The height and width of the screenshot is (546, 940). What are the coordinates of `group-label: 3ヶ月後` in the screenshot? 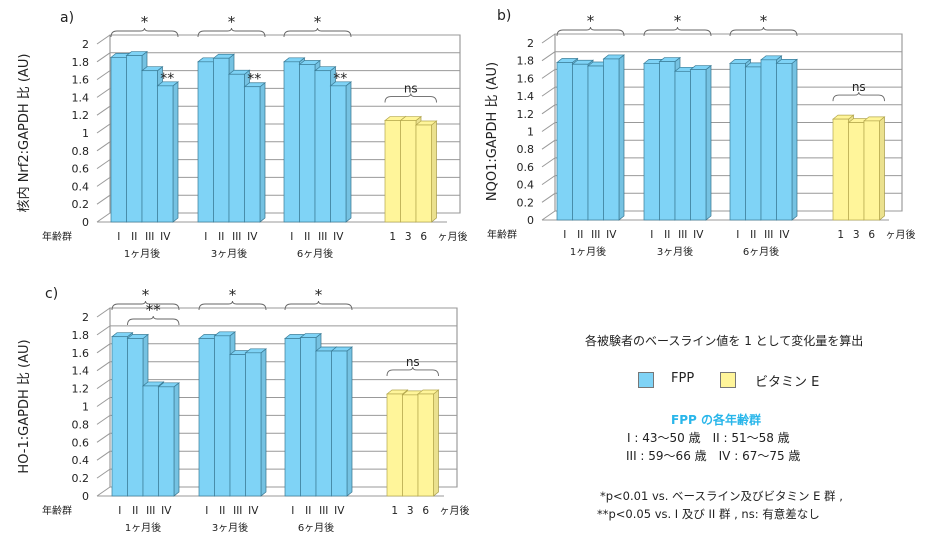 It's located at (229, 253).